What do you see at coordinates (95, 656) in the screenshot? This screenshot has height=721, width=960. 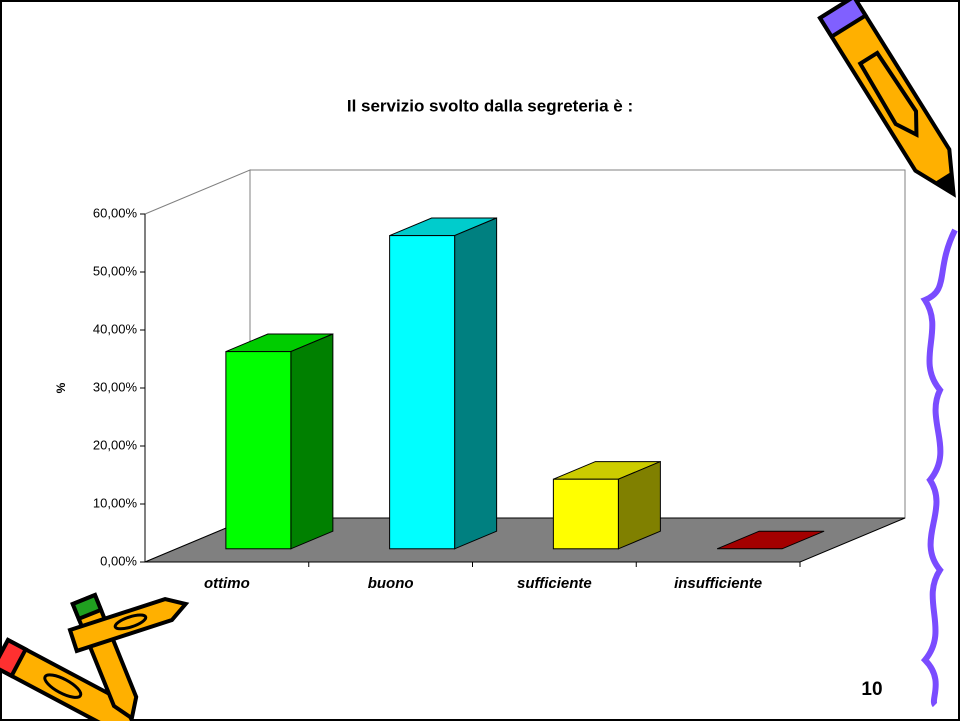 I see `pencils-decoration` at bounding box center [95, 656].